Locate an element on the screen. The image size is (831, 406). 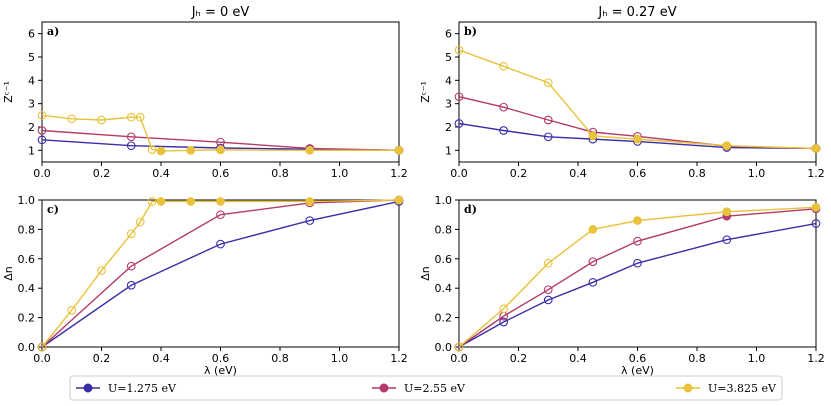
panel-c-xtick-label: 0.8 is located at coordinates (280, 358).